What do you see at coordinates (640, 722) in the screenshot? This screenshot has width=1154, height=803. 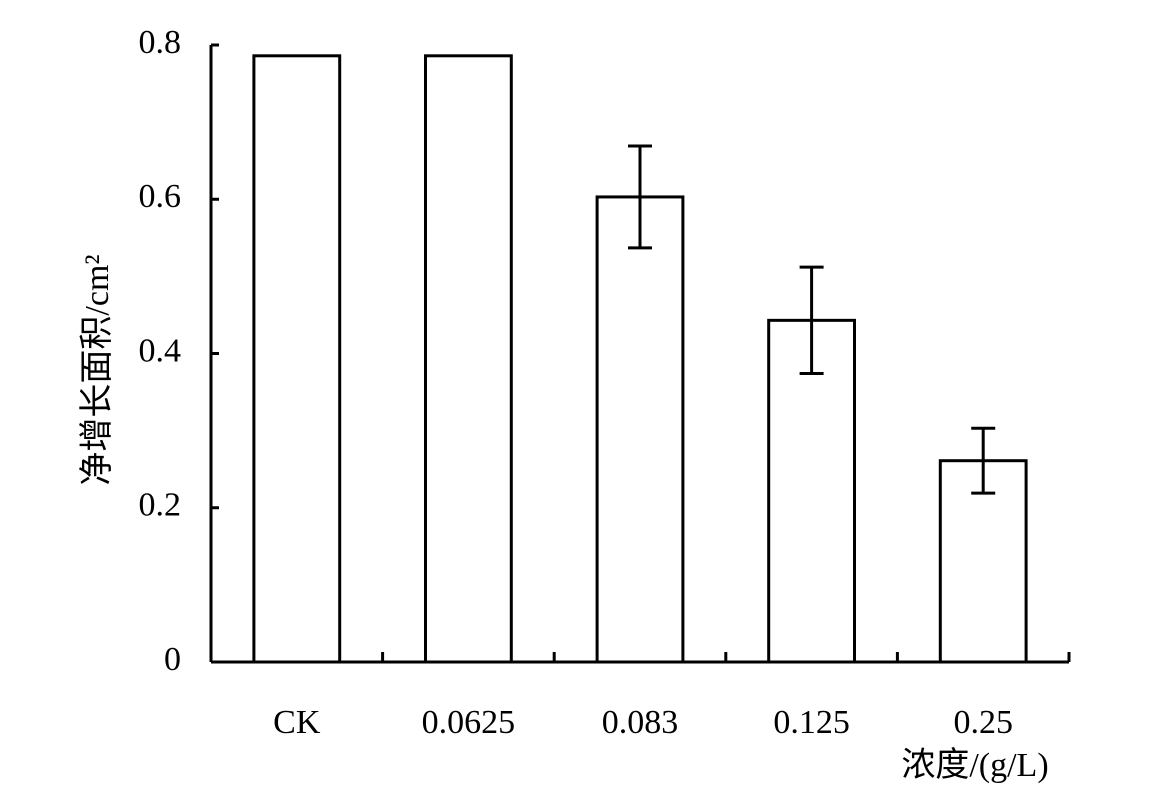 I see `x-tick-label: 0.083` at bounding box center [640, 722].